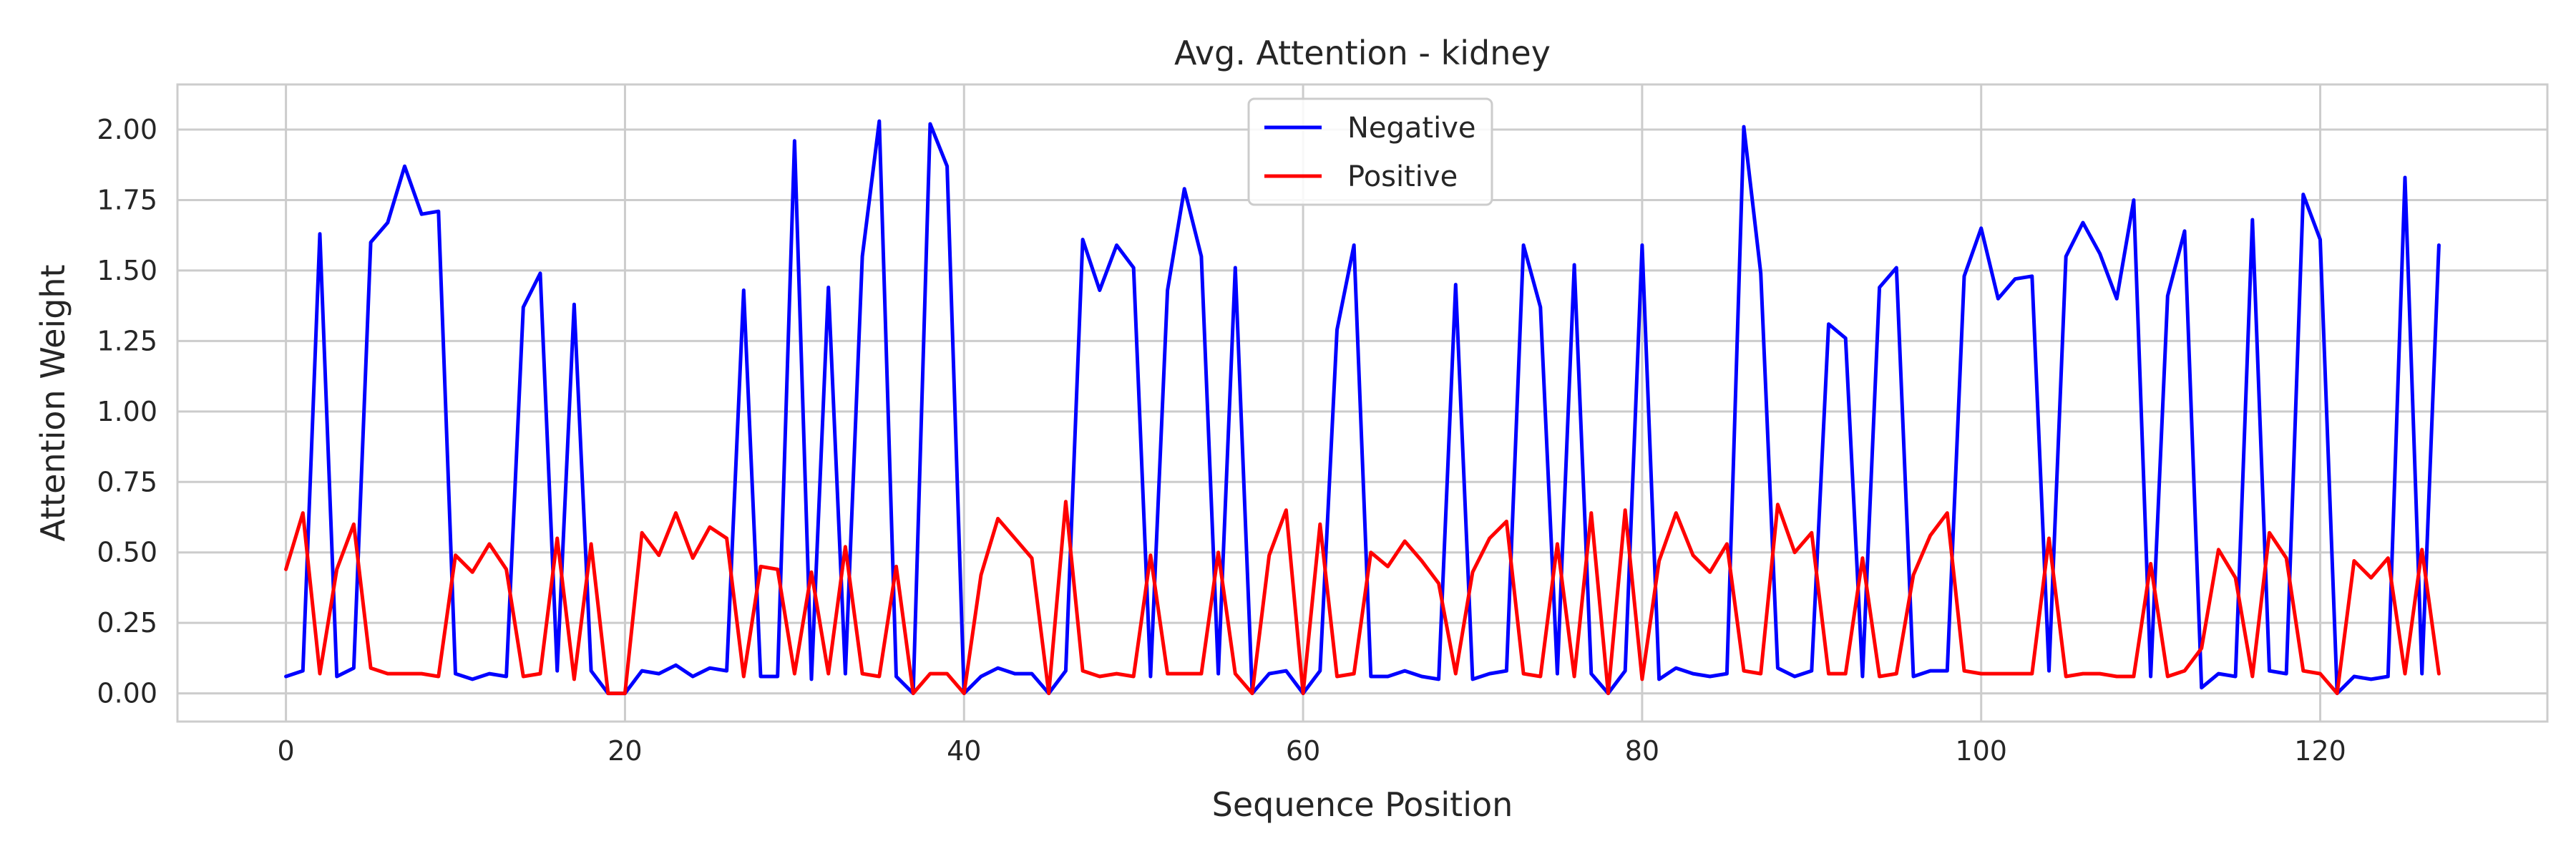 The width and height of the screenshot is (2576, 859). Describe the element at coordinates (625, 751) in the screenshot. I see `x-tick-label: 20` at that location.